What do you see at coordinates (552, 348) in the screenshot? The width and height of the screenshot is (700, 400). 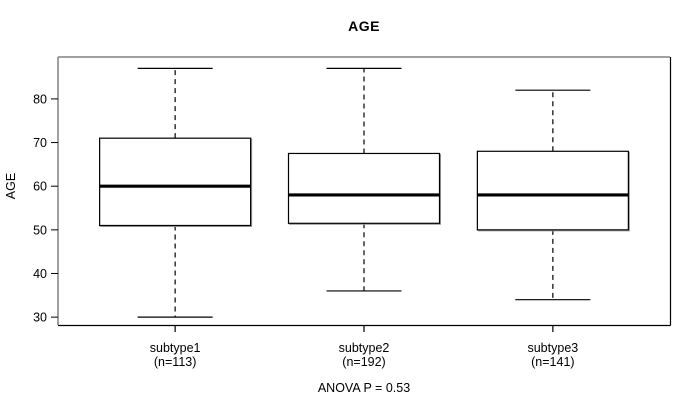 I see `group-label-subtype3: subtype3` at bounding box center [552, 348].